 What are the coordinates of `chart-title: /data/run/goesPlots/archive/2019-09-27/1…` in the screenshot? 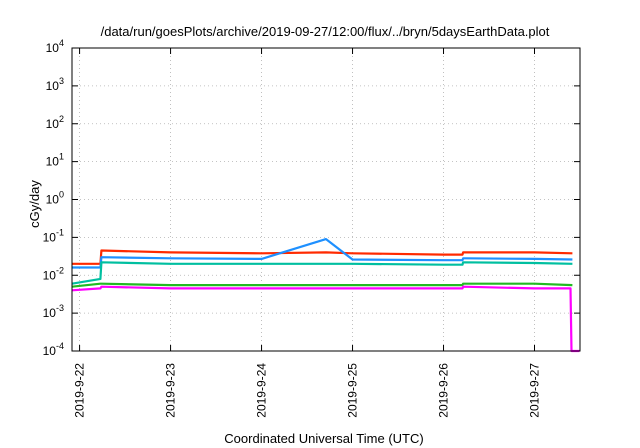 It's located at (325, 31).